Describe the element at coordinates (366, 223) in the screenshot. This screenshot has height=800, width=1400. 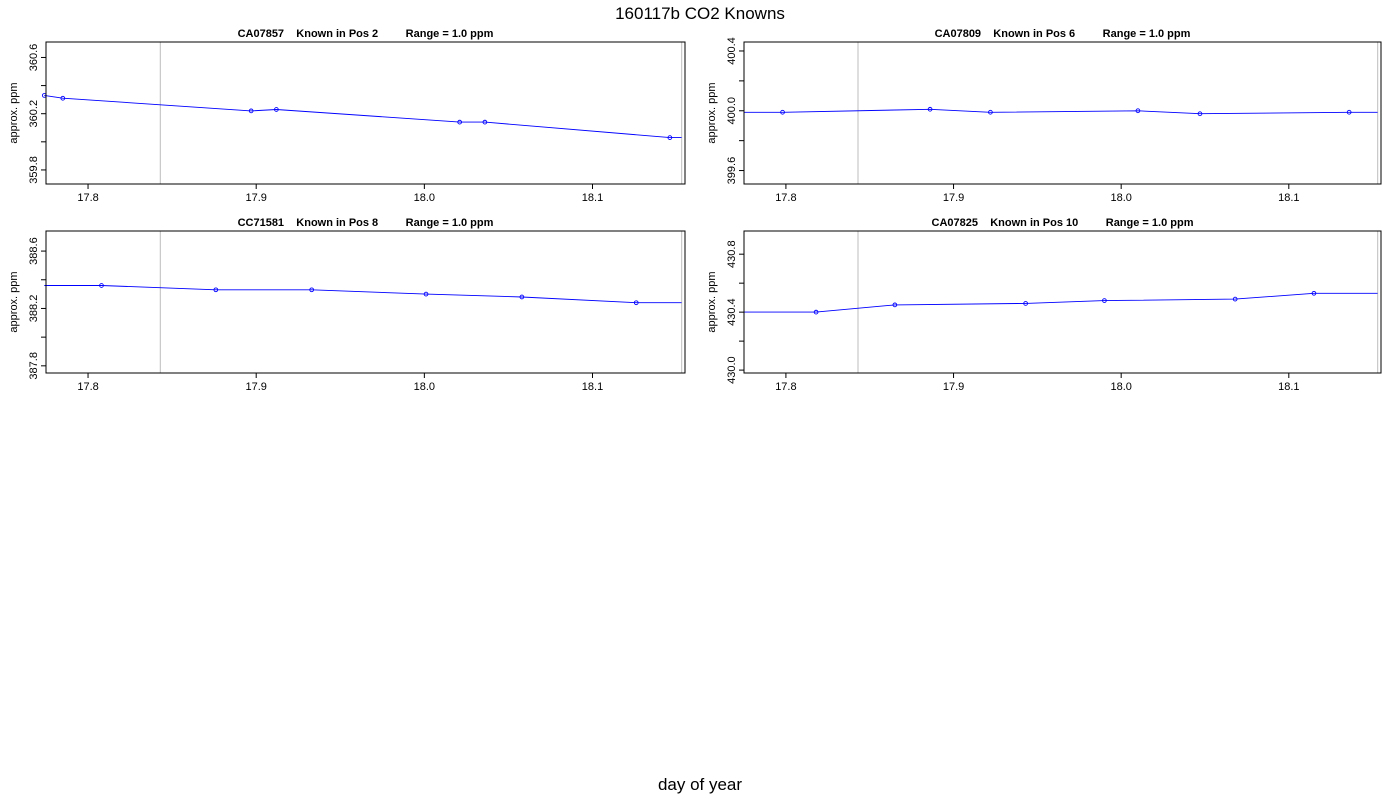
I see `panel-title: CC71581 Known in Pos 8 Range = 1.0 ppm` at that location.